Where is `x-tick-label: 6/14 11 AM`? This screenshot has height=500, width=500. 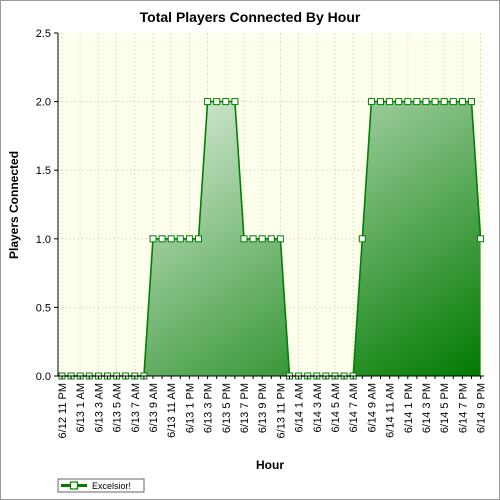
x-tick-label: 6/14 11 AM is located at coordinates (391, 410).